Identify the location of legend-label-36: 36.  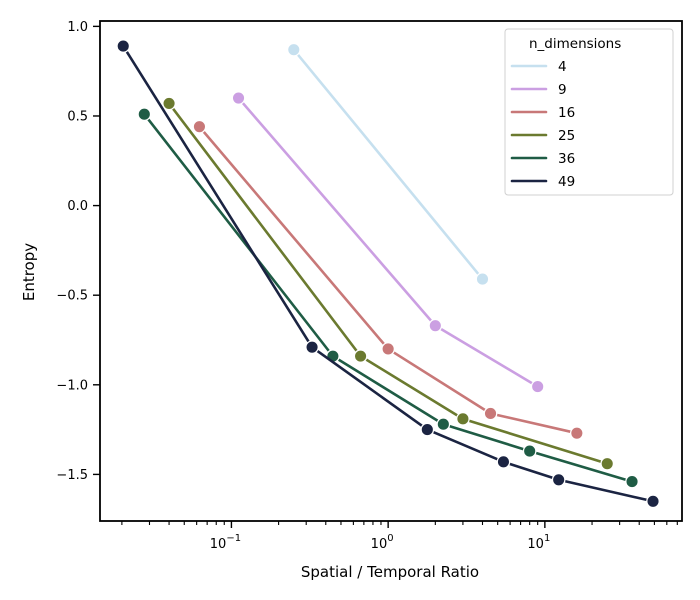
(566, 159).